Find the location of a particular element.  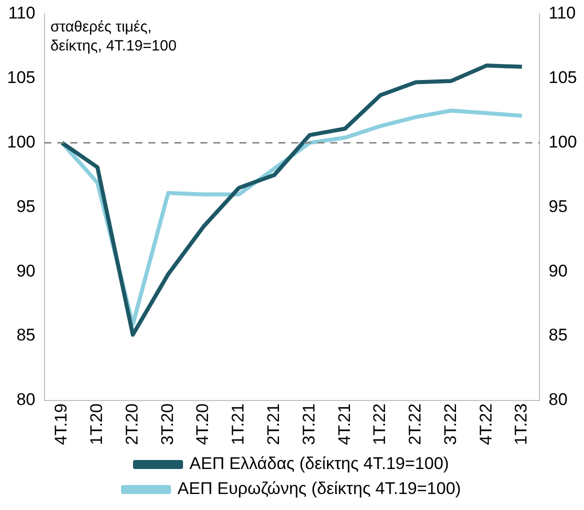

y-tick-label: 105 is located at coordinates (21, 78).